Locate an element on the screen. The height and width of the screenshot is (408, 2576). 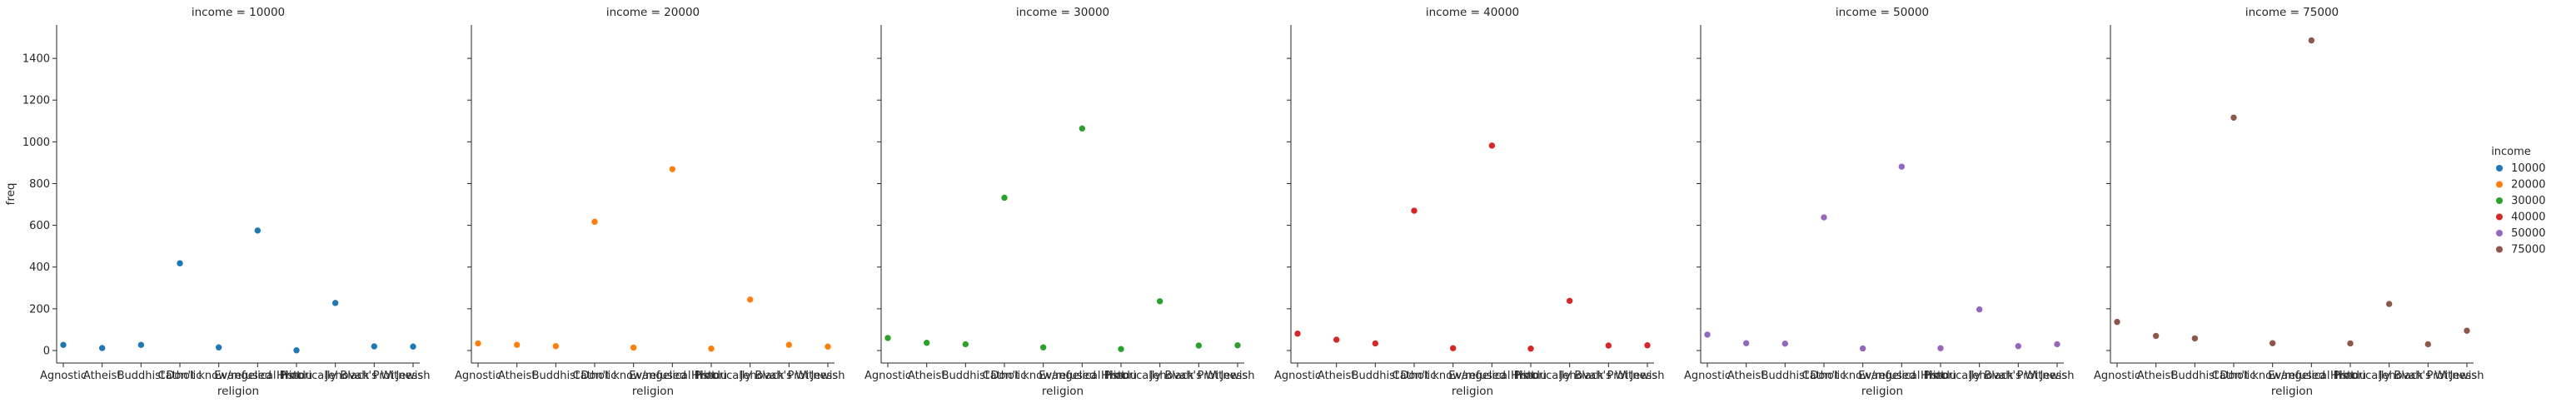
legend-entry: 75000 is located at coordinates (2527, 250).